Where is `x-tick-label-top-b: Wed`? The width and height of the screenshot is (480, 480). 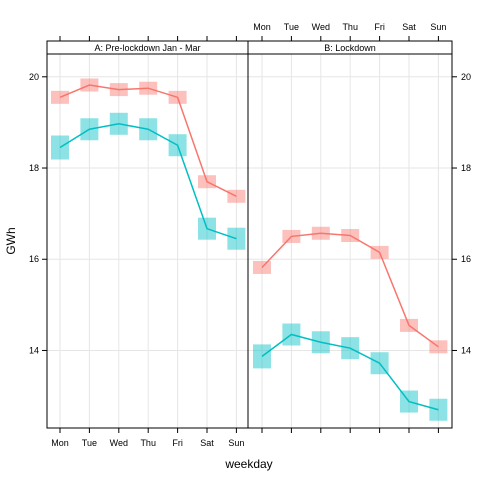
x-tick-label-top-b: Wed is located at coordinates (321, 27).